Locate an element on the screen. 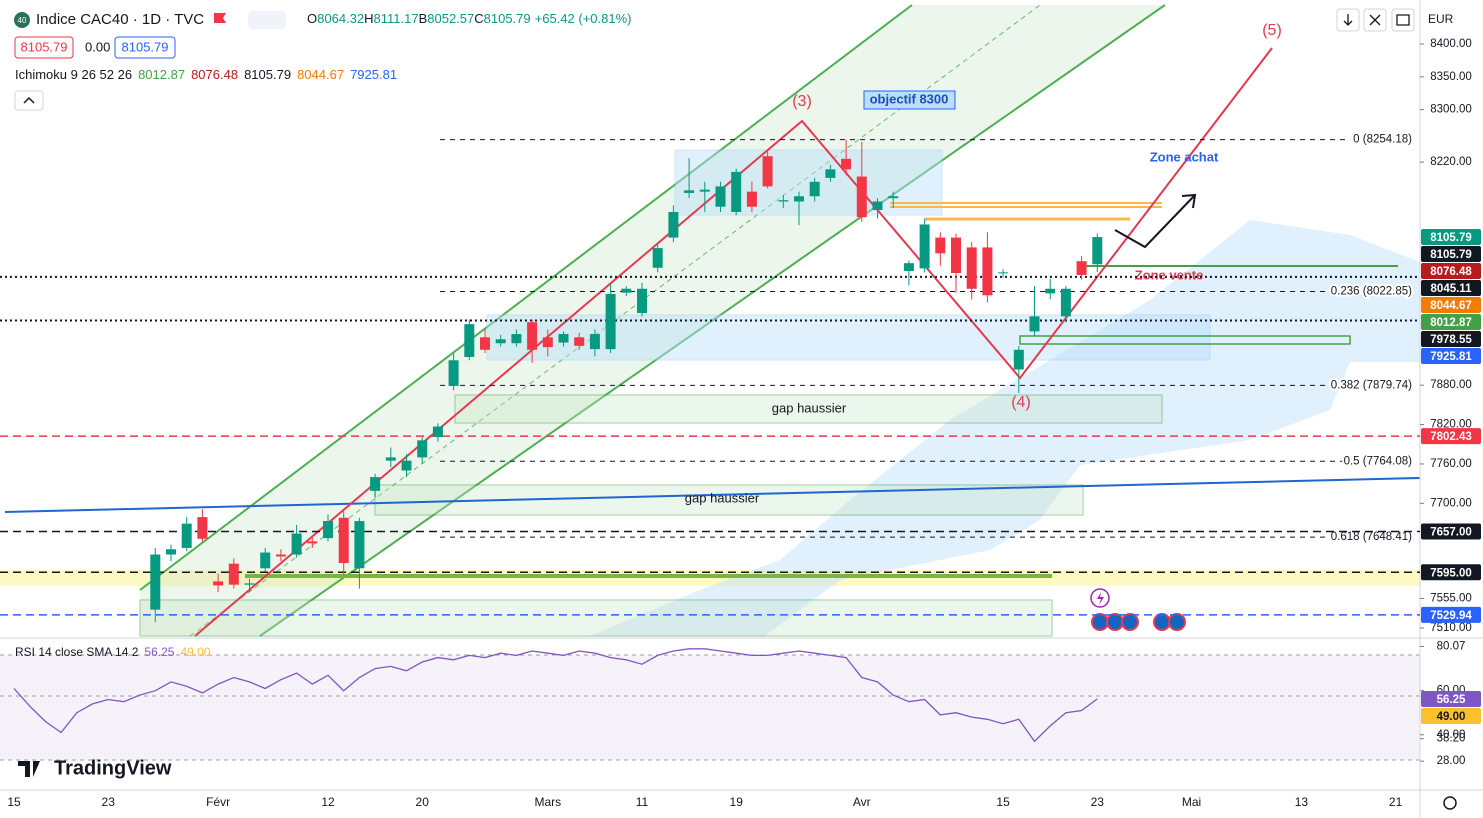 The image size is (1483, 818). ohlc-value: 8064.32 is located at coordinates (340, 18).